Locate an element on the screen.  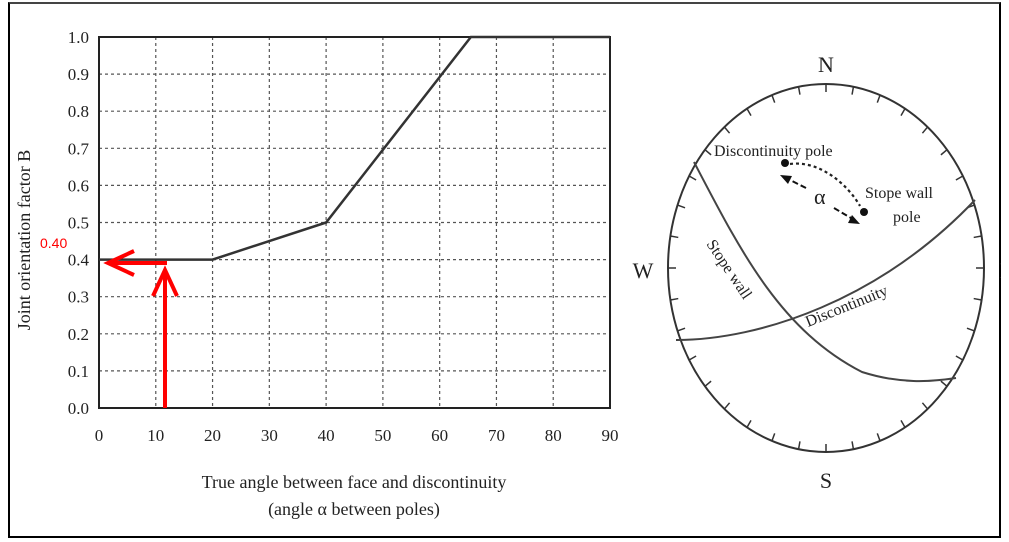
y-tick-label: 0.5 is located at coordinates (78, 223).